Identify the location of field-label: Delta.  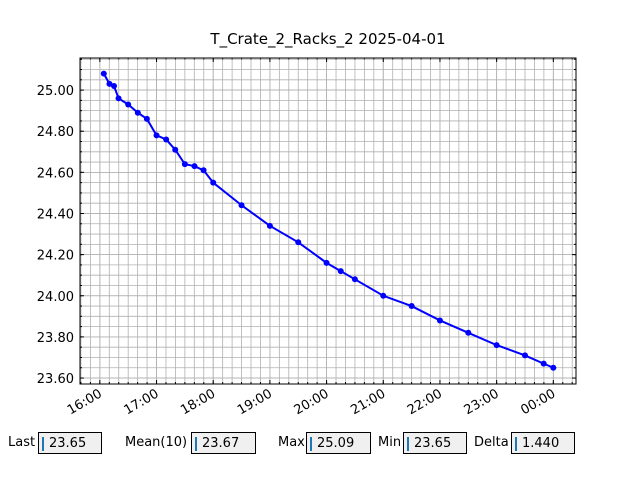
(491, 442).